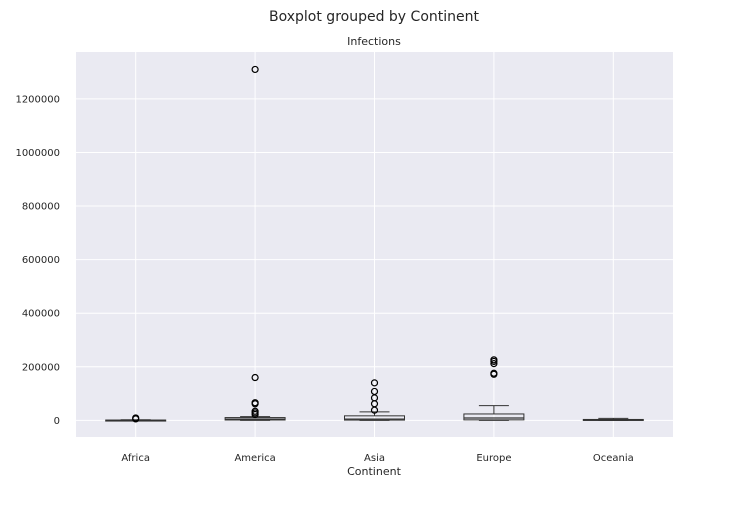 The height and width of the screenshot is (514, 748). Describe the element at coordinates (493, 458) in the screenshot. I see `x-tick-label: Europe` at that location.